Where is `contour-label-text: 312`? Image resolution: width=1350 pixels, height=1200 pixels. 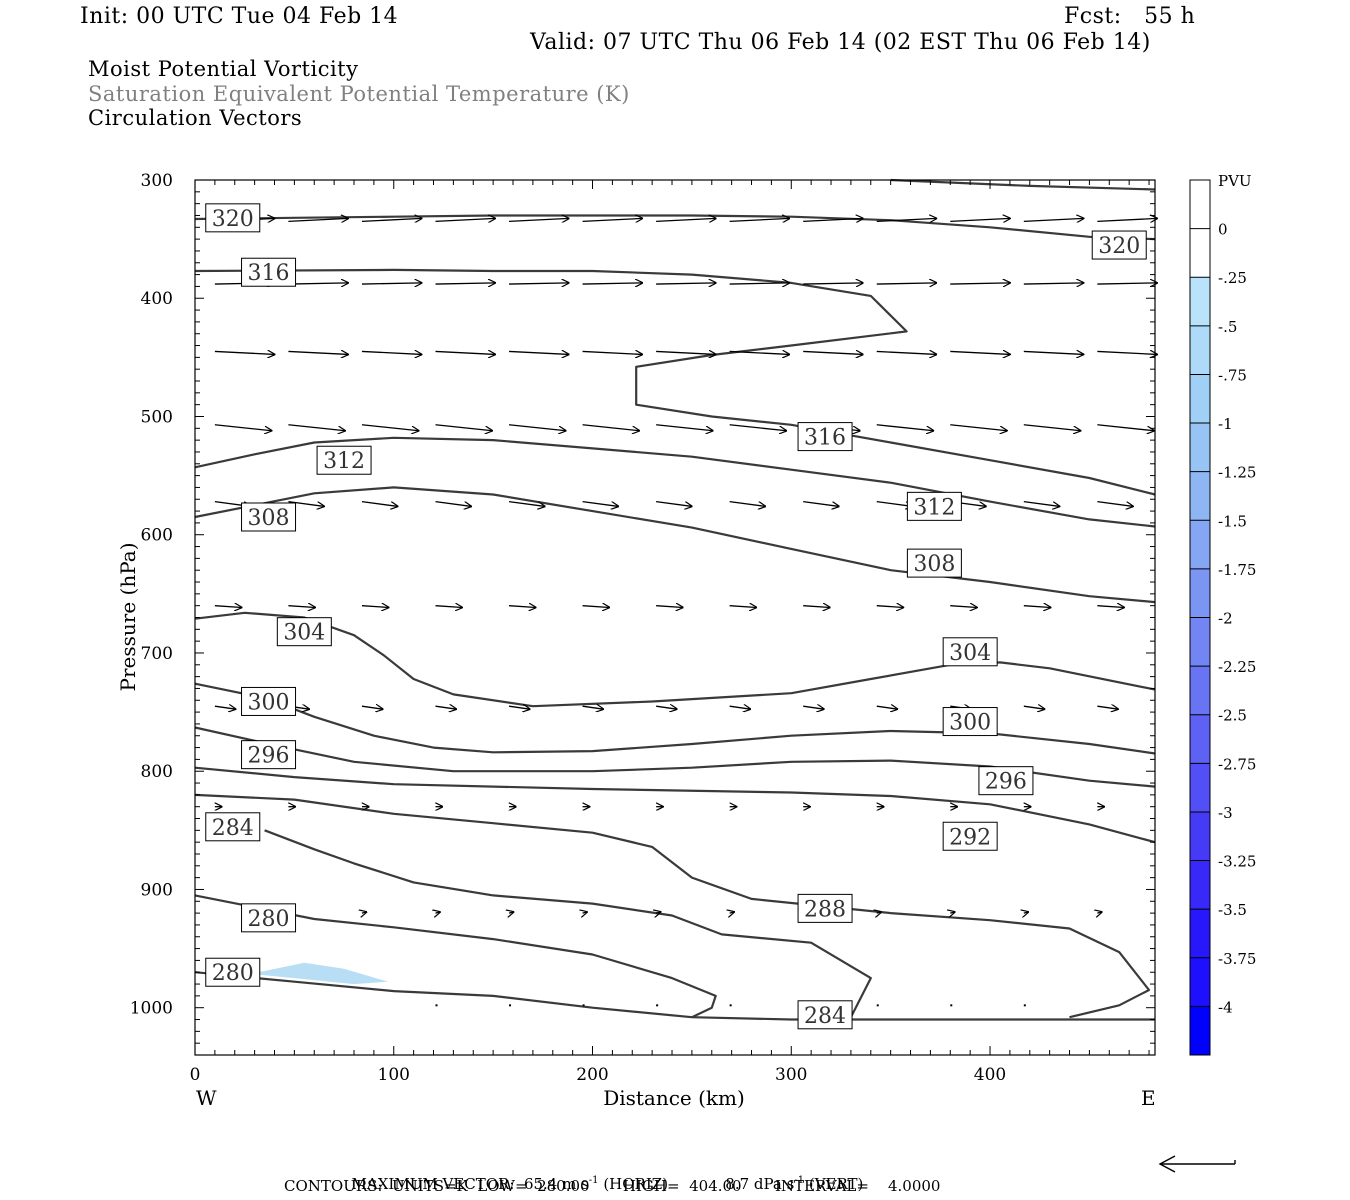
contour-label-text: 312 is located at coordinates (344, 461).